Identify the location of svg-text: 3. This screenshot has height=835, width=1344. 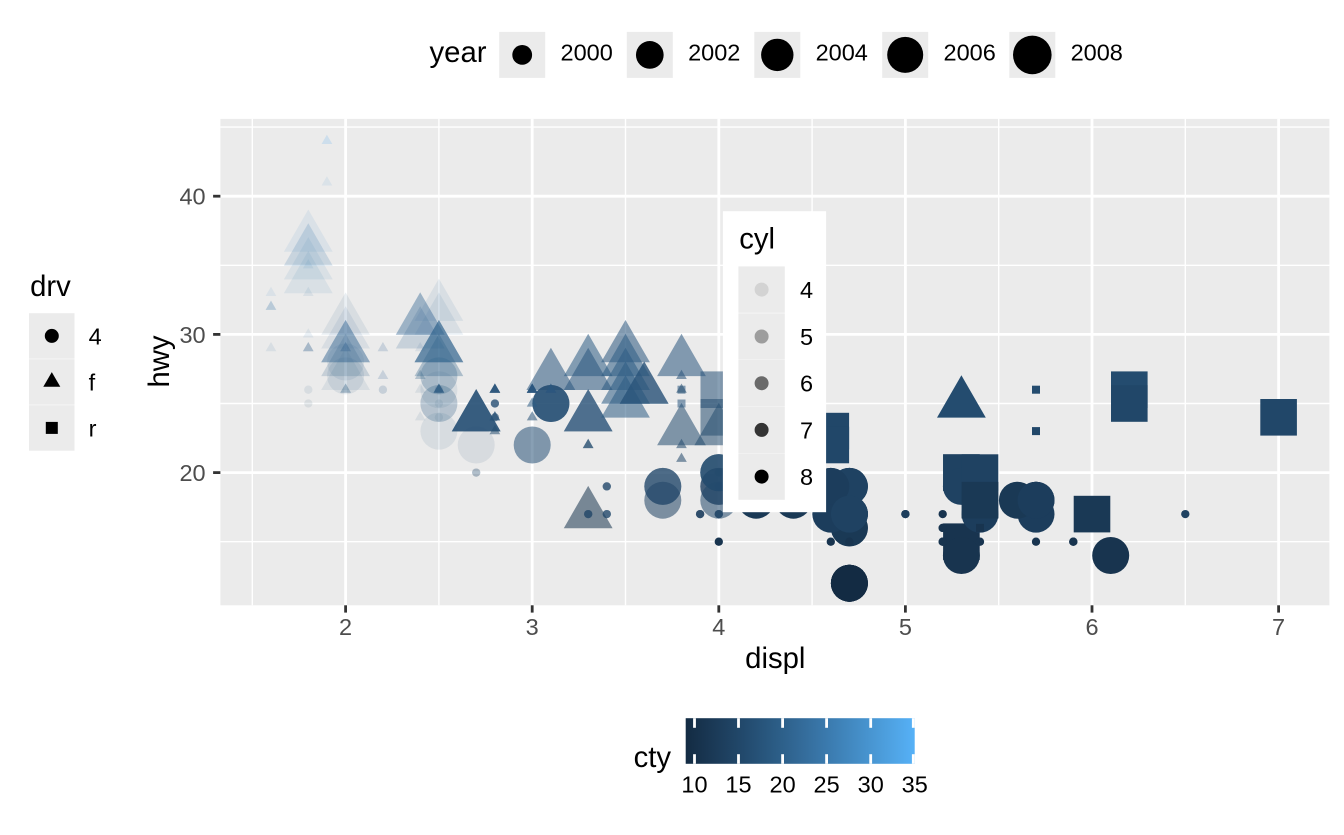
(532, 627).